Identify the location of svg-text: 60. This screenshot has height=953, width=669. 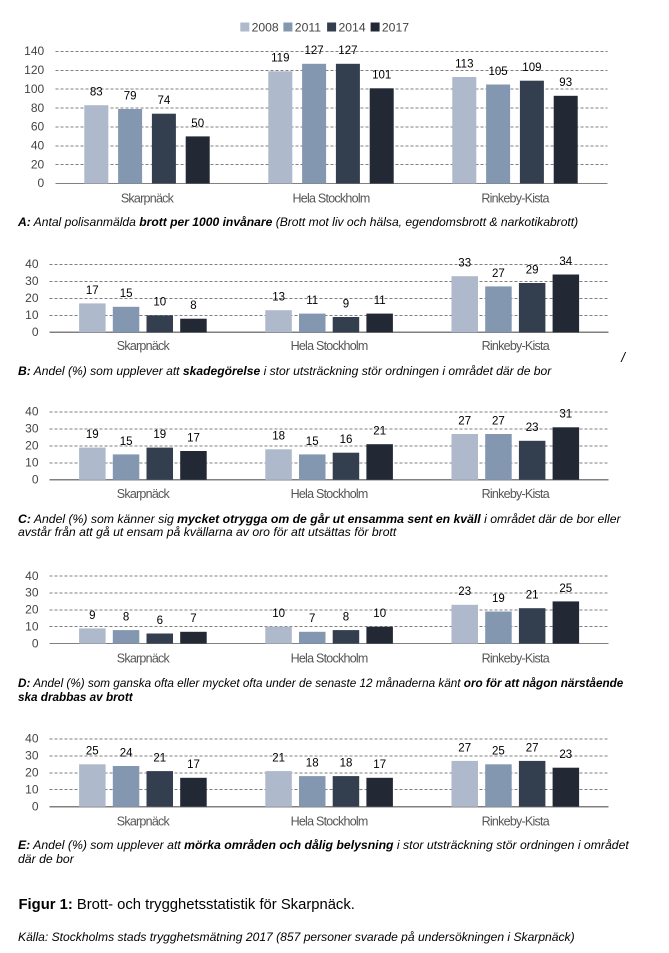
(38, 127).